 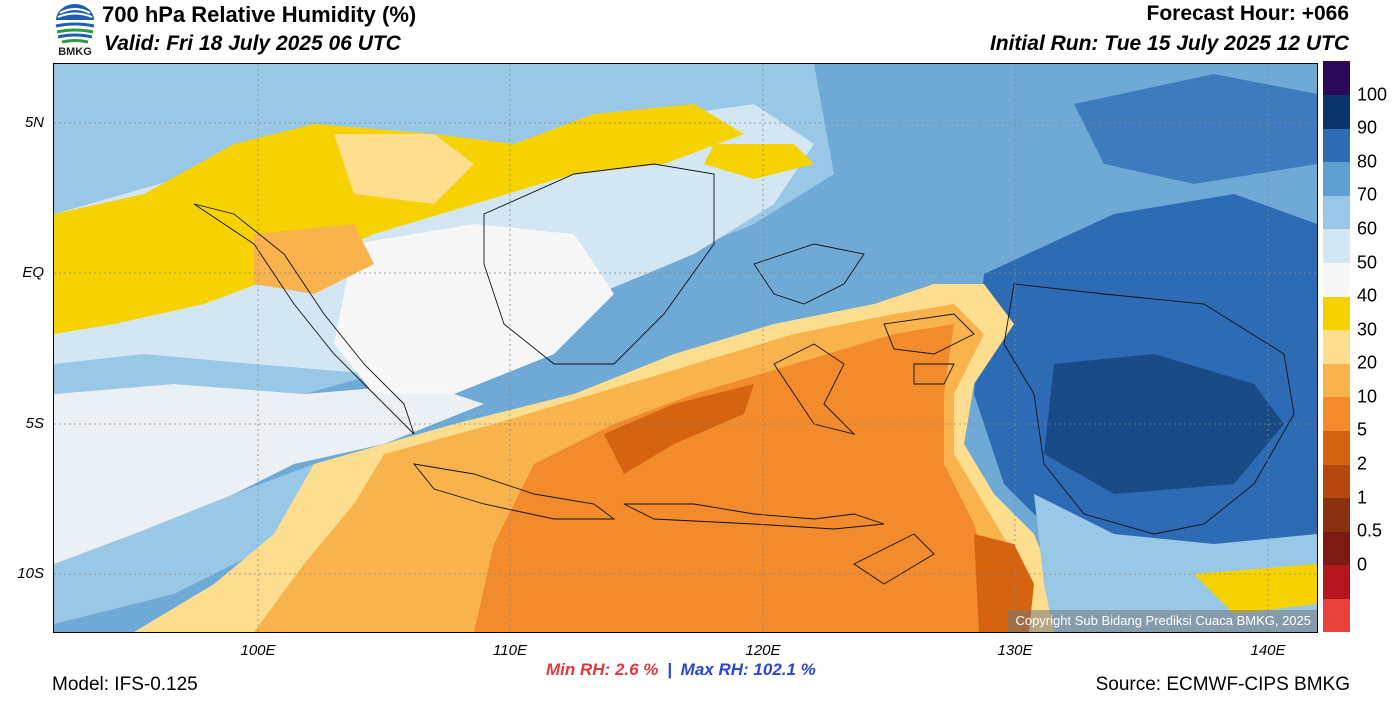 I want to click on colorbar-label: 50, so click(x=1367, y=262).